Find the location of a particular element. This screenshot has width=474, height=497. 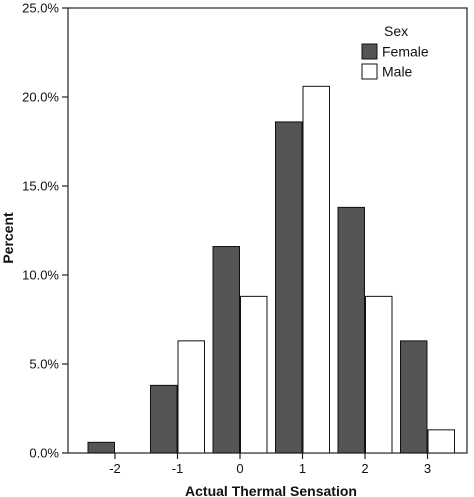

x-tick-label: -2 is located at coordinates (115, 468).